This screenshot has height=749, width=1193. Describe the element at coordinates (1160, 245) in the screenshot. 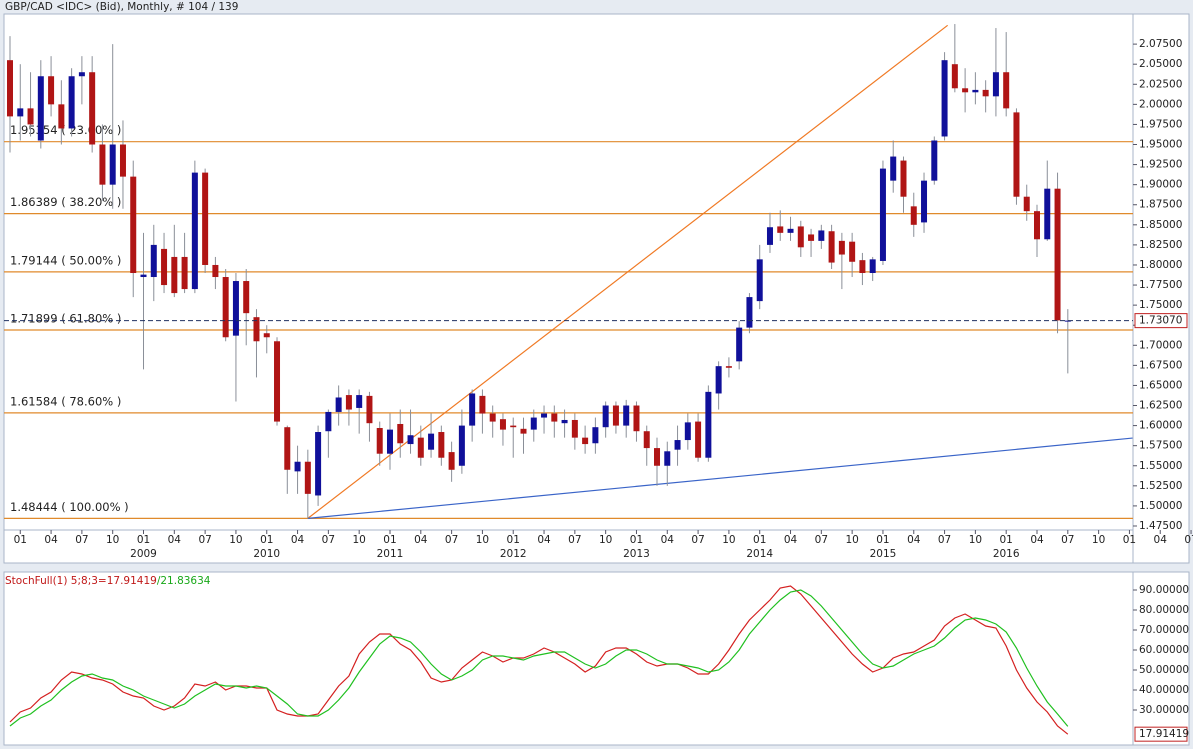

I see `y-tick-label: 1.82500` at that location.